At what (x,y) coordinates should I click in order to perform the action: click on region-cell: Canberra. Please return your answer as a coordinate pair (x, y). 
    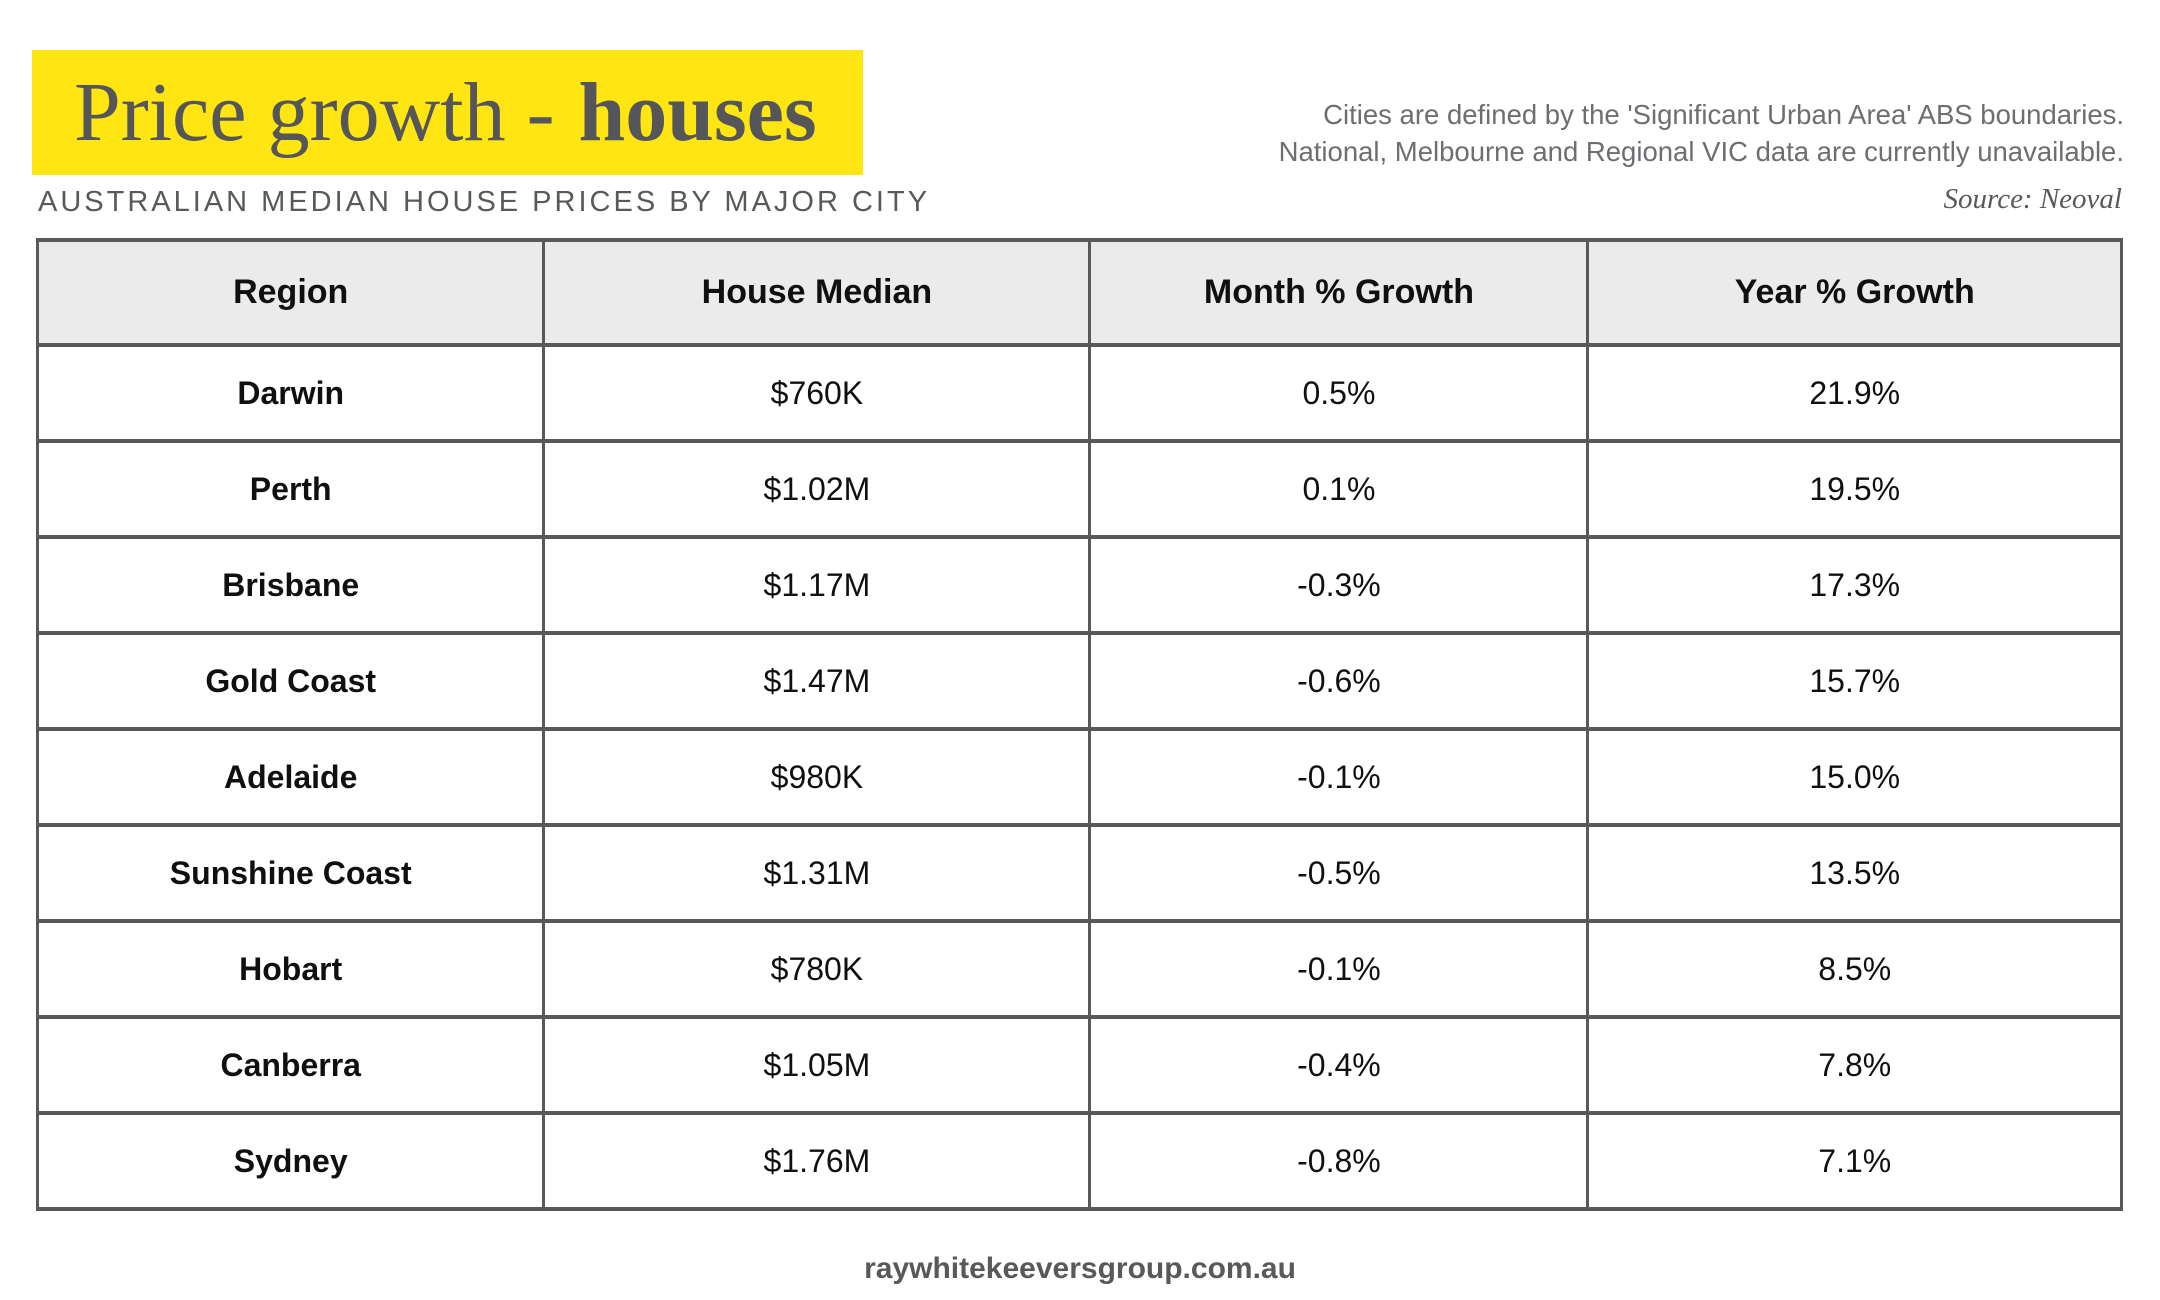
    Looking at the image, I should click on (290, 1065).